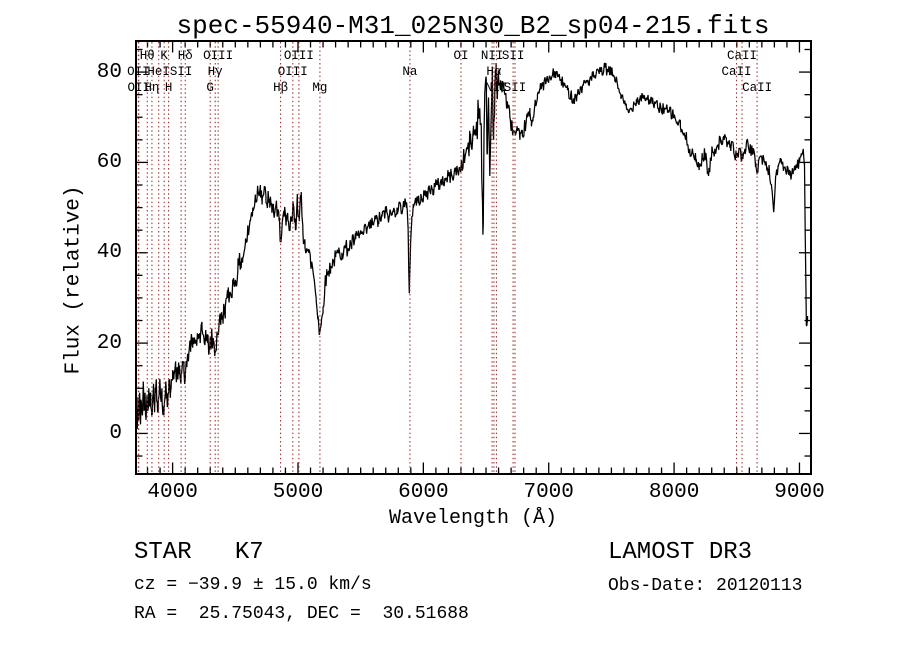  I want to click on y-tick-20: 20, so click(109, 343).